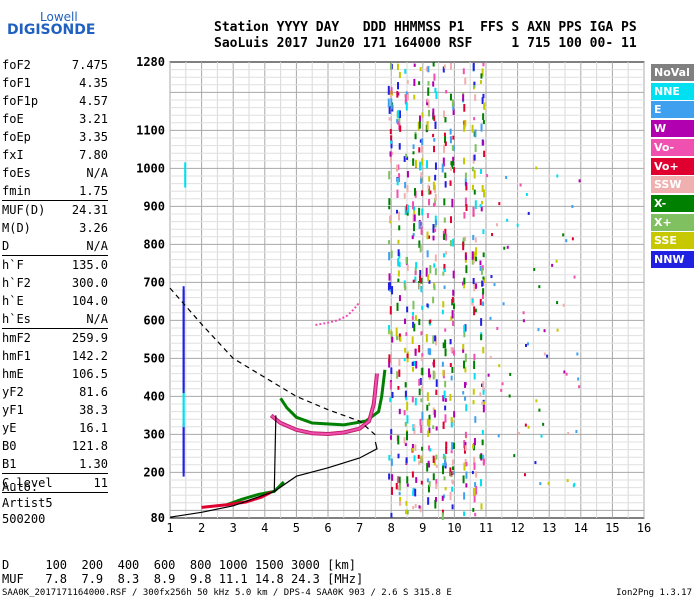  What do you see at coordinates (201, 528) in the screenshot?
I see `x-tick-label: 2` at bounding box center [201, 528].